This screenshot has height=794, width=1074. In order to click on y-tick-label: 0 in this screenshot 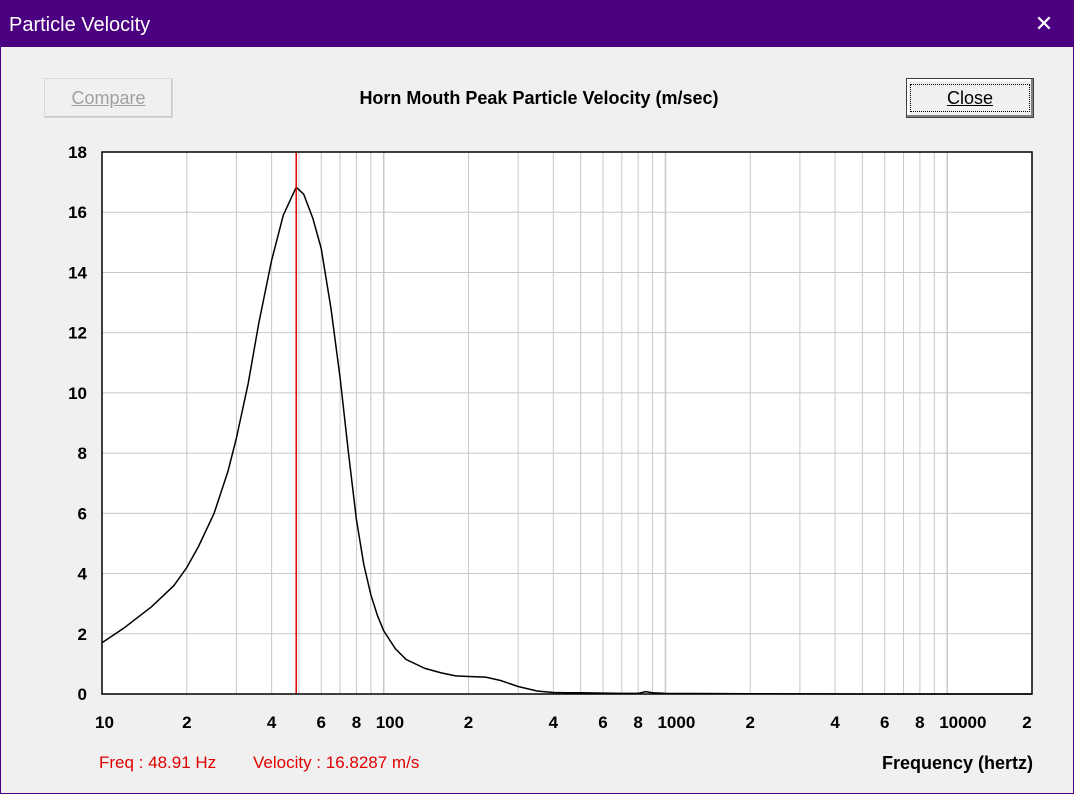, I will do `click(82, 694)`.